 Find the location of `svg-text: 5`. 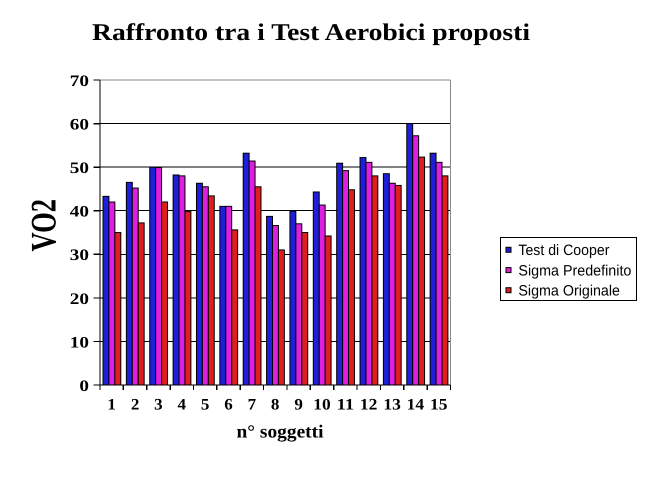

svg-text: 5 is located at coordinates (205, 404).